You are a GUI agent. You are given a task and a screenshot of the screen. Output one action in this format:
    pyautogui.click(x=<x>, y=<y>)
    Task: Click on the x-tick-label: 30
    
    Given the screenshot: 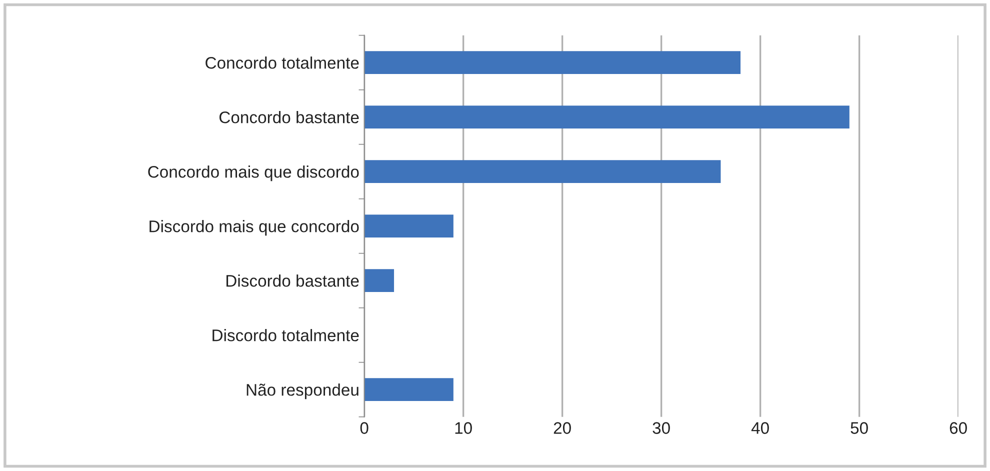 What is the action you would take?
    pyautogui.click(x=661, y=428)
    